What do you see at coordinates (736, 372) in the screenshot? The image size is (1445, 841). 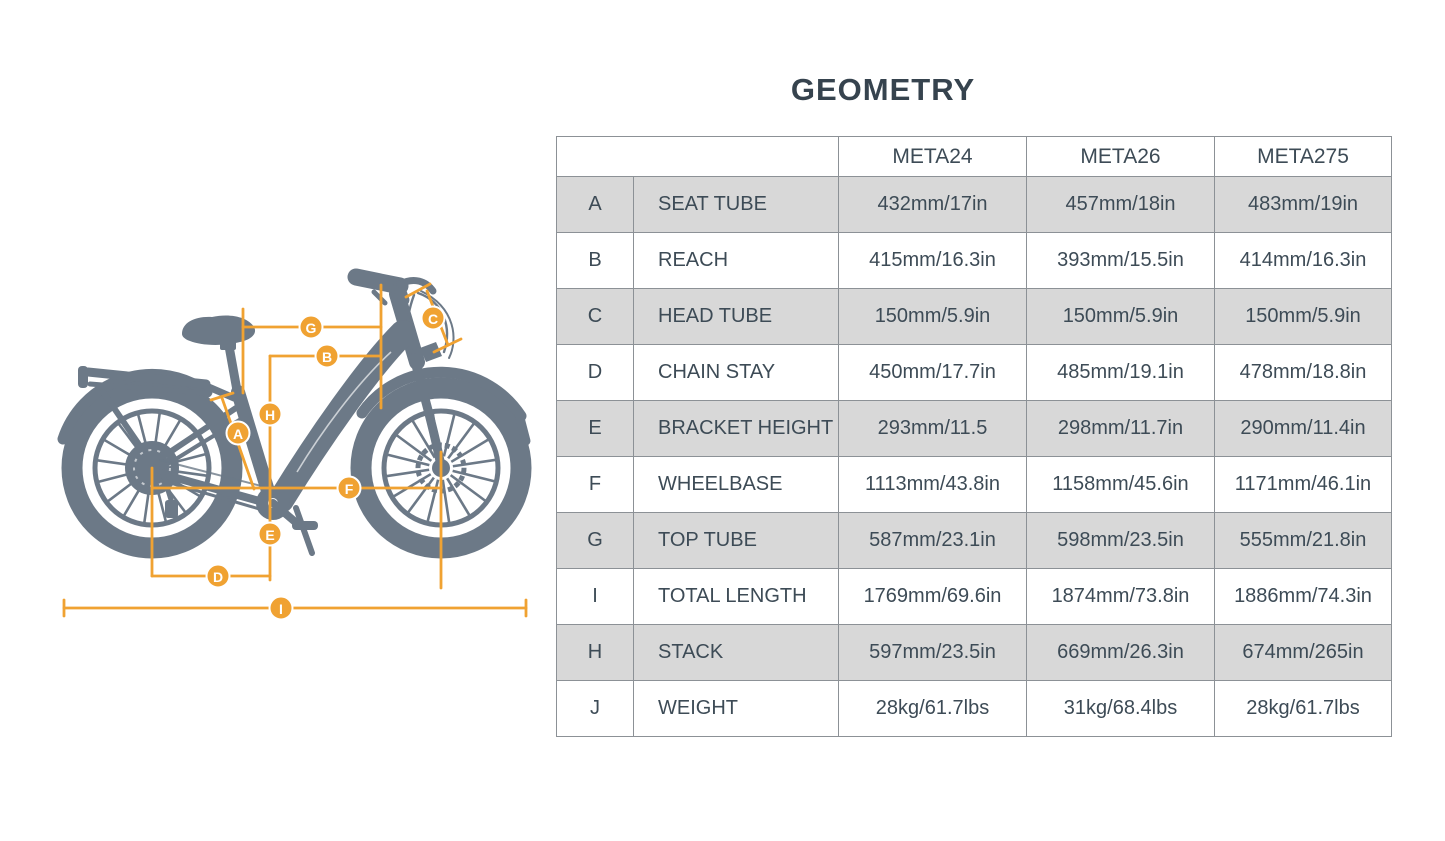 I see `row-label: CHAIN STAY` at bounding box center [736, 372].